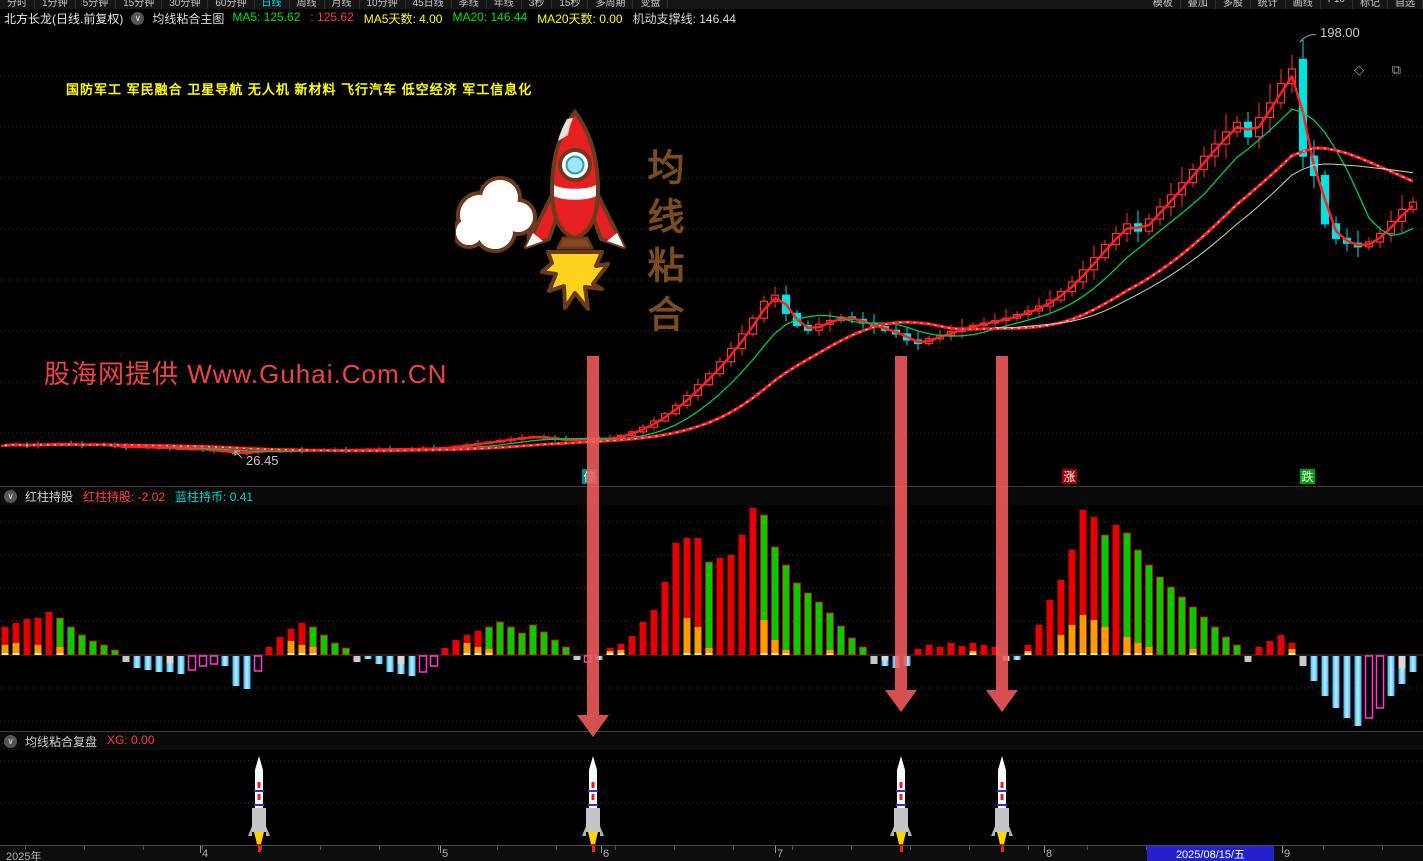 The height and width of the screenshot is (861, 1423). I want to click on axis-month-6: 6, so click(606, 854).